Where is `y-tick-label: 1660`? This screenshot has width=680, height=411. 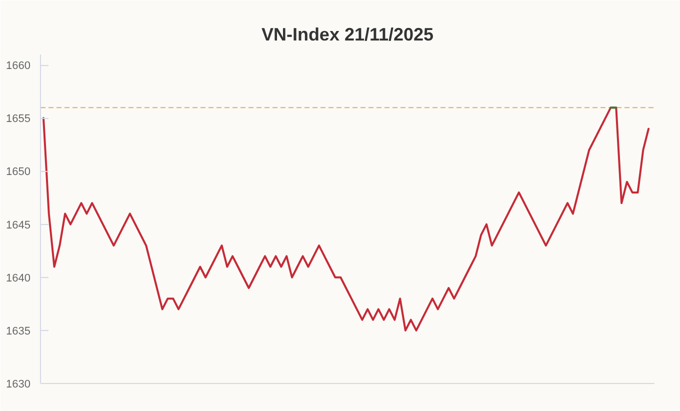 y-tick-label: 1660 is located at coordinates (18, 66).